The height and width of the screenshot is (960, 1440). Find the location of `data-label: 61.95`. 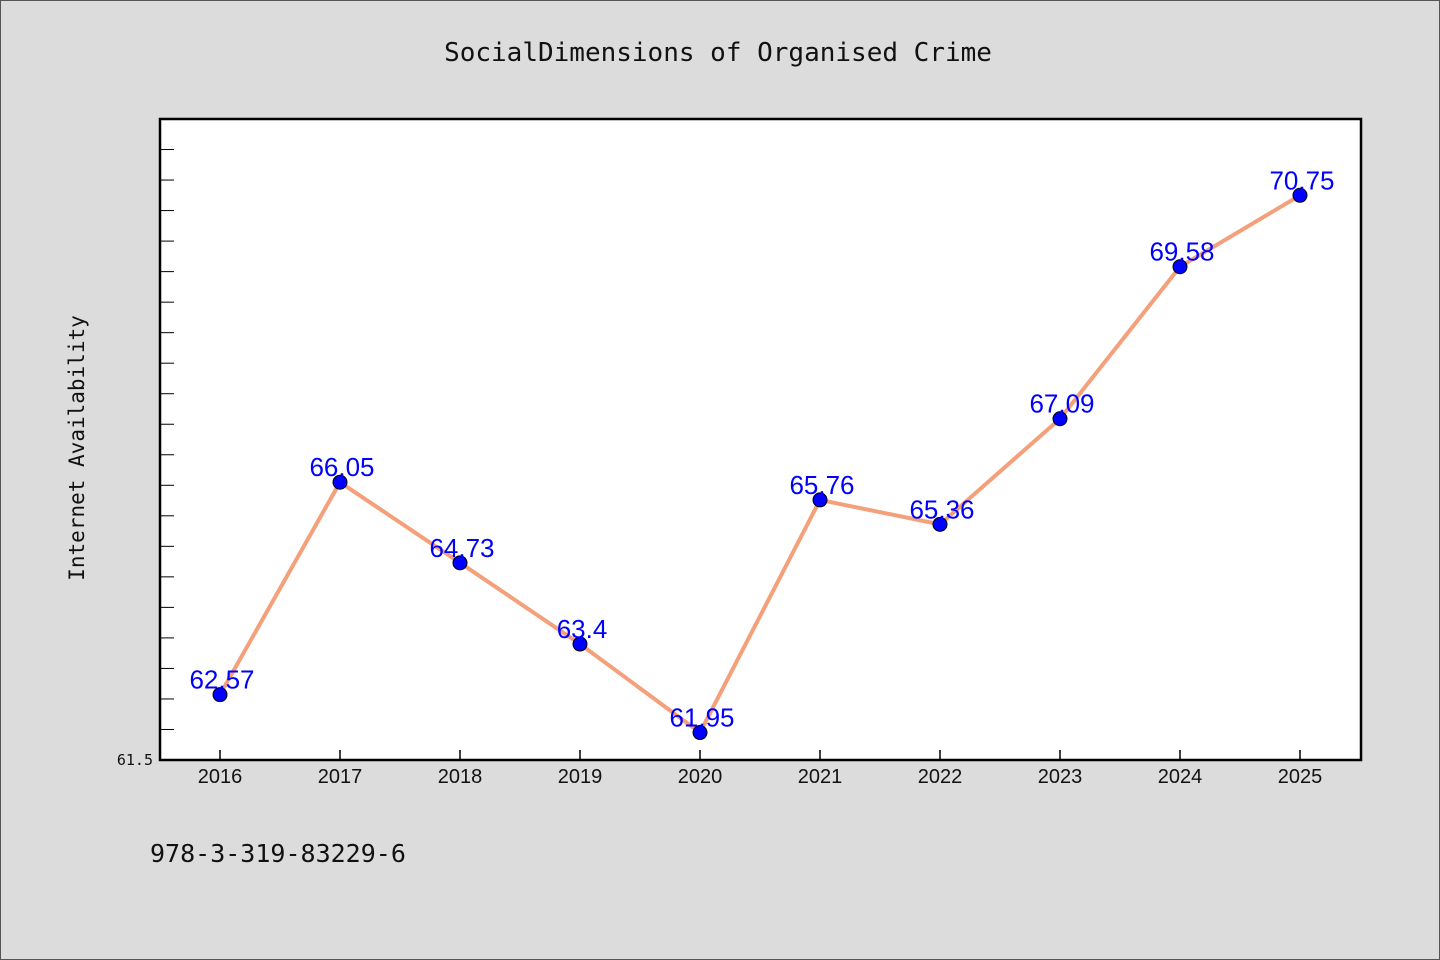

data-label: 61.95 is located at coordinates (701, 718).